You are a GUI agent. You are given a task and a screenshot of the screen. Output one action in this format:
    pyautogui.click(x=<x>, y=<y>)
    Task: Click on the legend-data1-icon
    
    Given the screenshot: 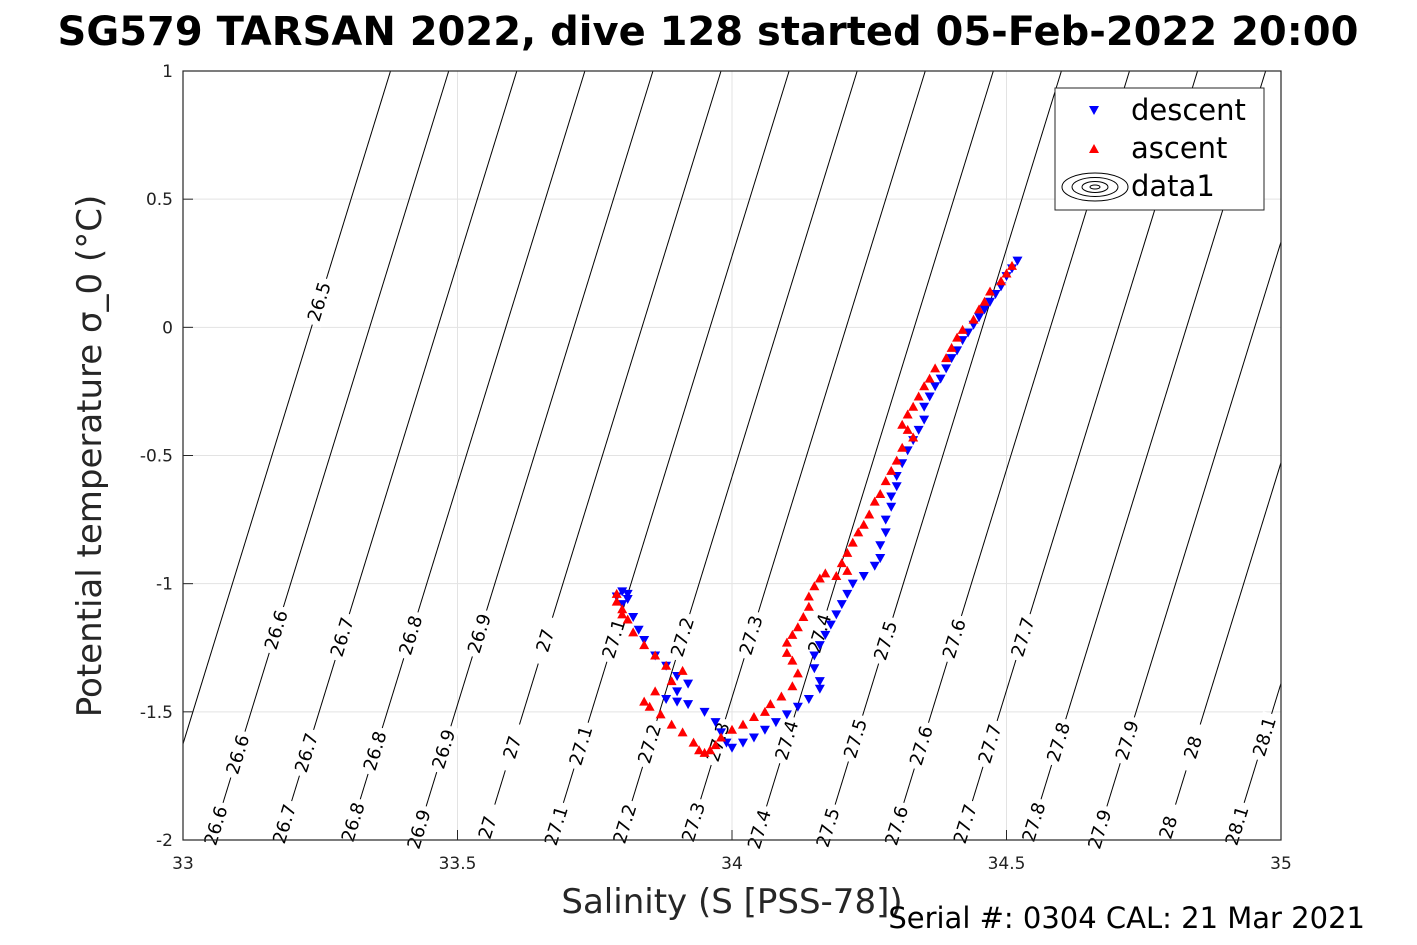 What is the action you would take?
    pyautogui.click(x=1095, y=187)
    